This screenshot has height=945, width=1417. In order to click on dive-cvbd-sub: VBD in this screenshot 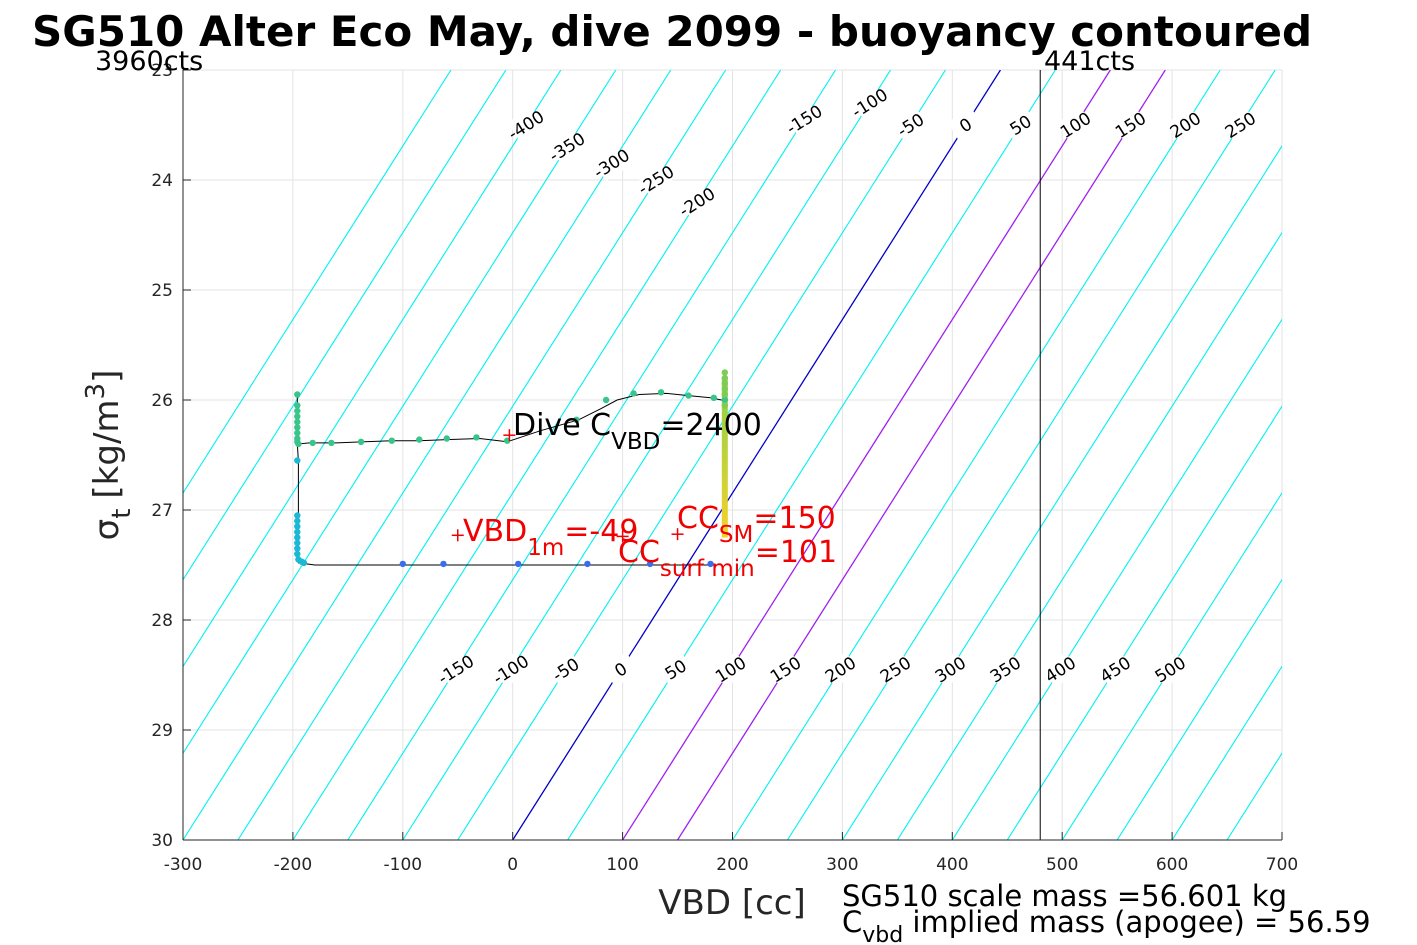, I will do `click(635, 442)`.